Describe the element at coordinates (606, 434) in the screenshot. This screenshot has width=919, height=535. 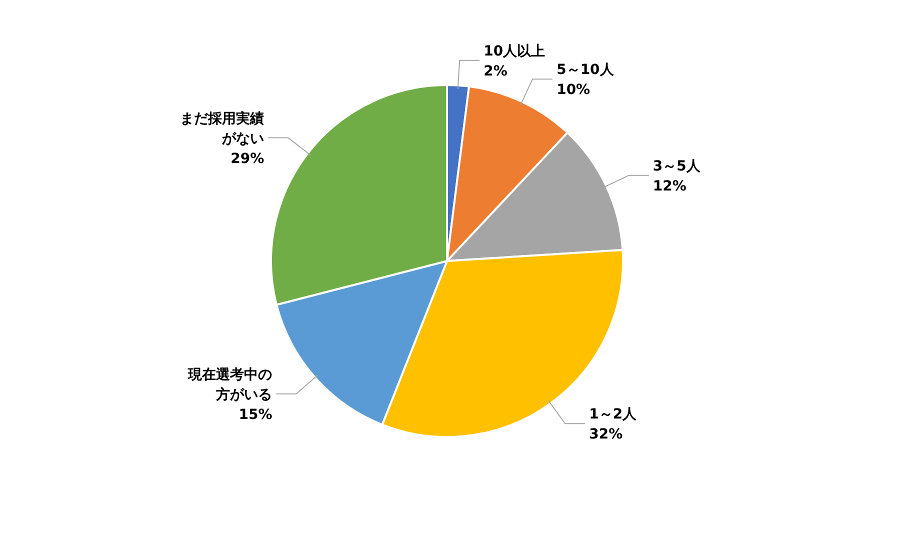
I see `data-label: 32%` at that location.